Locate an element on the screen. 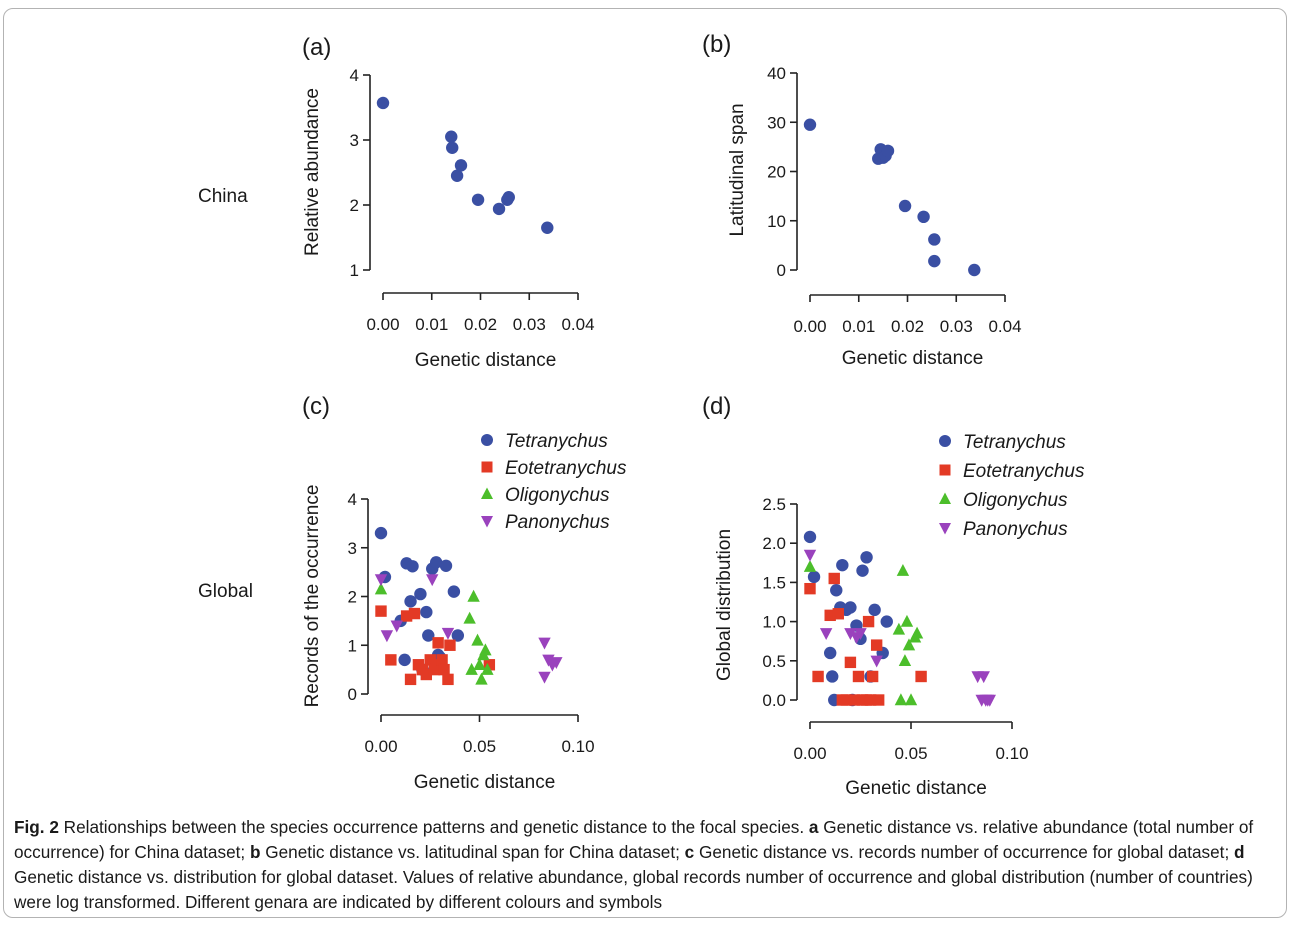 This screenshot has width=1292, height=925. y-tick-label: 10 is located at coordinates (776, 221).